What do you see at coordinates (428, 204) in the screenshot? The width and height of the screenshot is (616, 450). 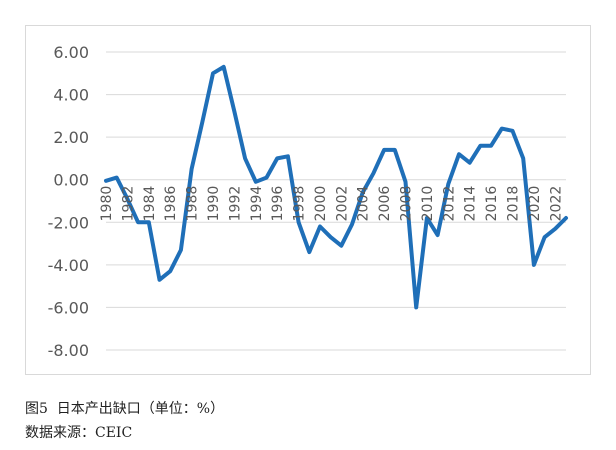 I see `x-tick-label: 2010` at bounding box center [428, 204].